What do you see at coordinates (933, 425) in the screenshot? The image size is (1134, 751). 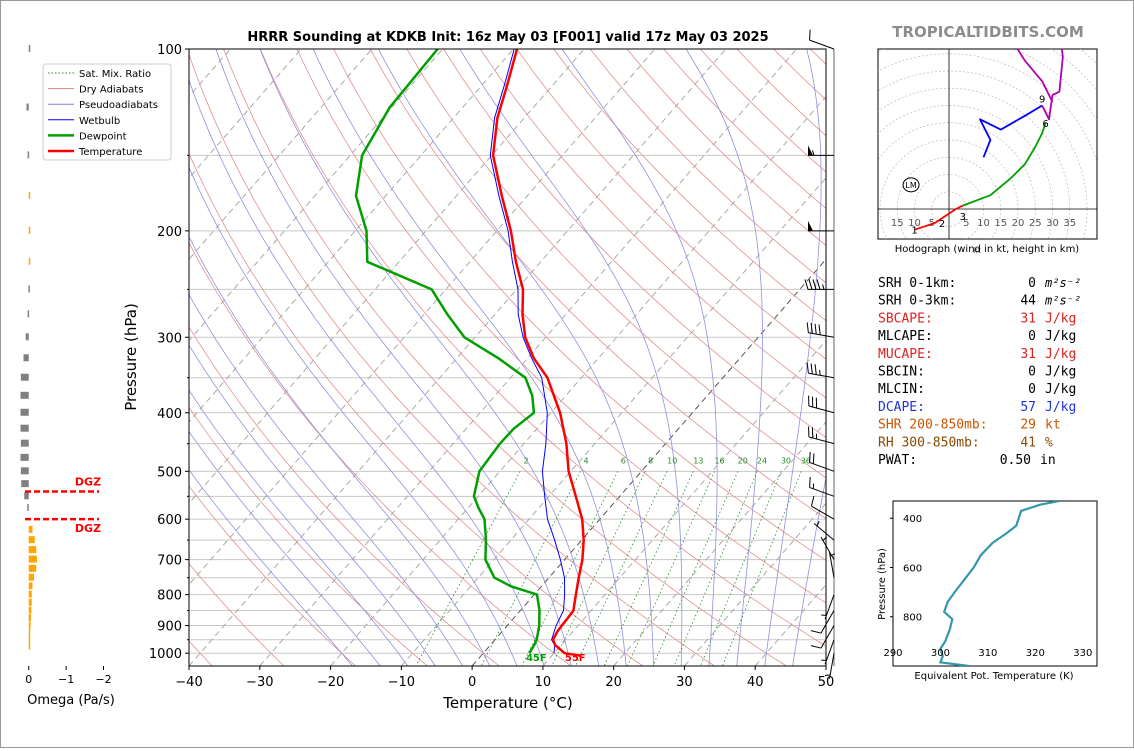 I see `parameter-label: SHR 200-850mb:` at bounding box center [933, 425].